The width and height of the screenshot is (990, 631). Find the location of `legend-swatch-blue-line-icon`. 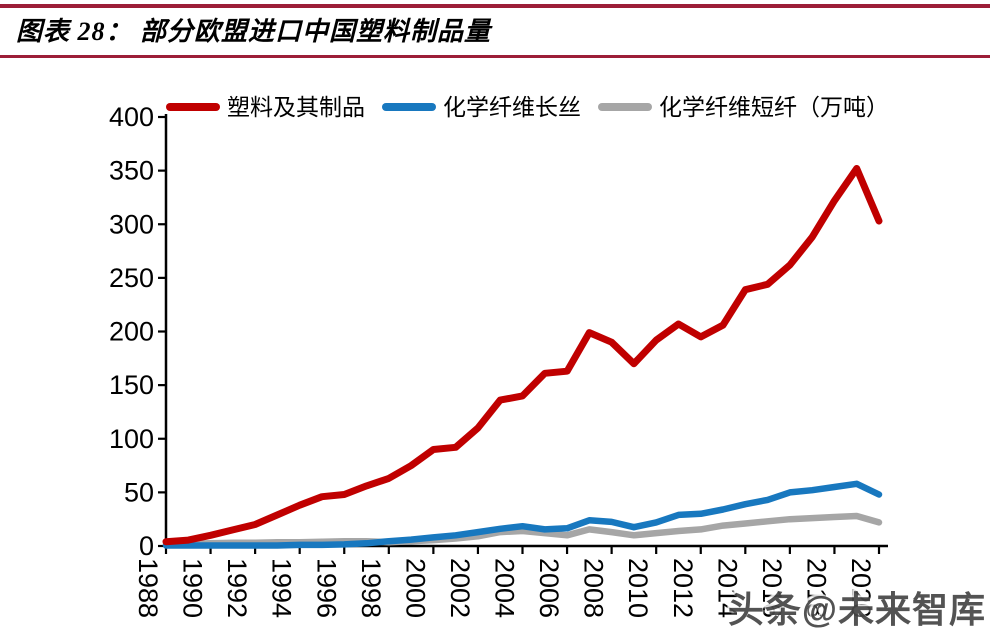

legend-swatch-blue-line-icon is located at coordinates (409, 107).